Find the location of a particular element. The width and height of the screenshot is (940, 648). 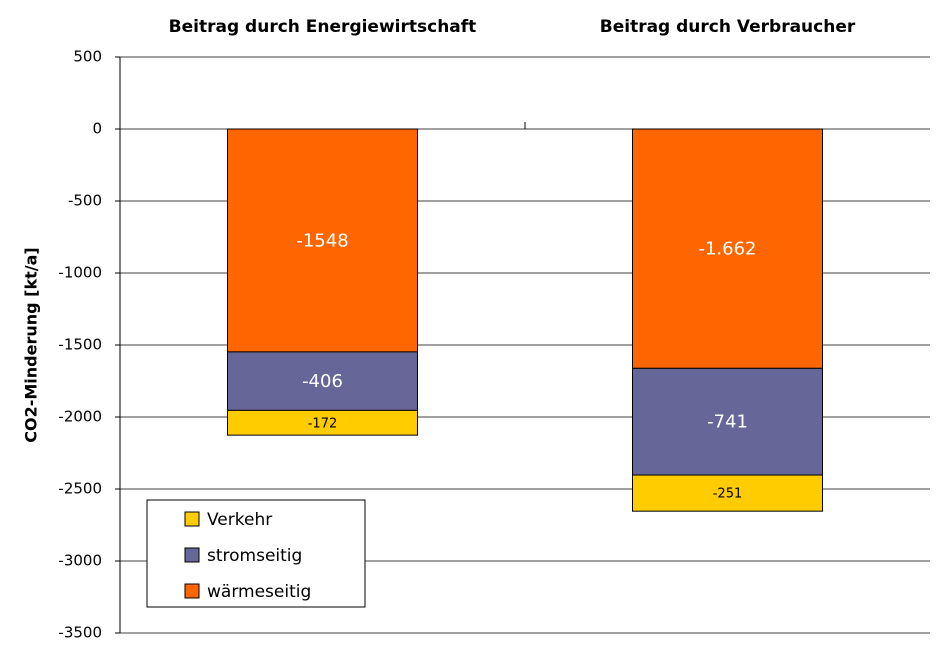

y-tick-label: -500 is located at coordinates (85, 201).